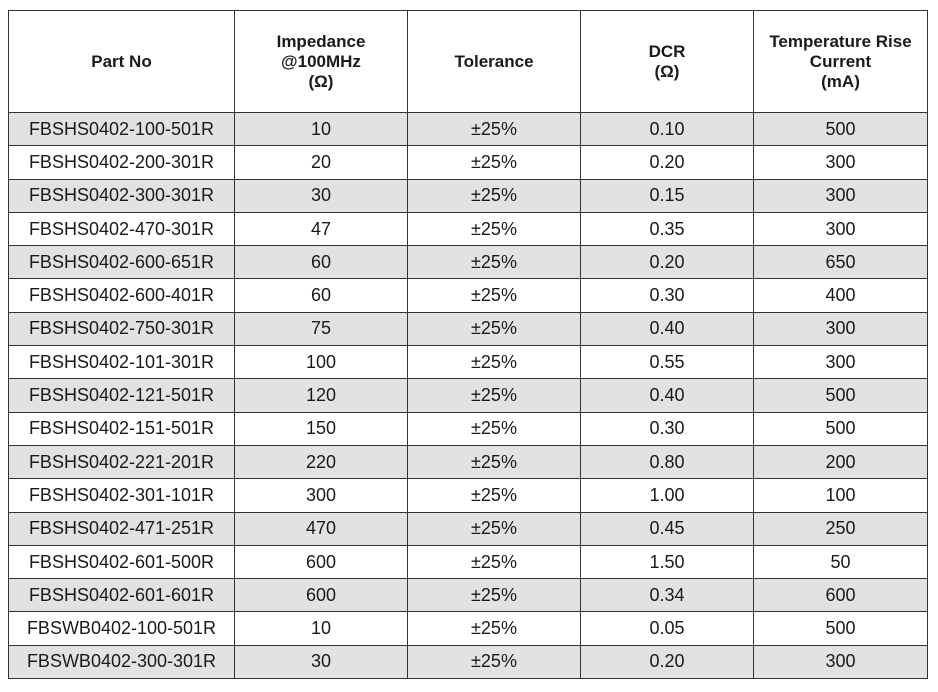 Image resolution: width=938 pixels, height=692 pixels. What do you see at coordinates (840, 61) in the screenshot?
I see `header-temperature-rise-current: Temperature Rise Current (mA)` at bounding box center [840, 61].